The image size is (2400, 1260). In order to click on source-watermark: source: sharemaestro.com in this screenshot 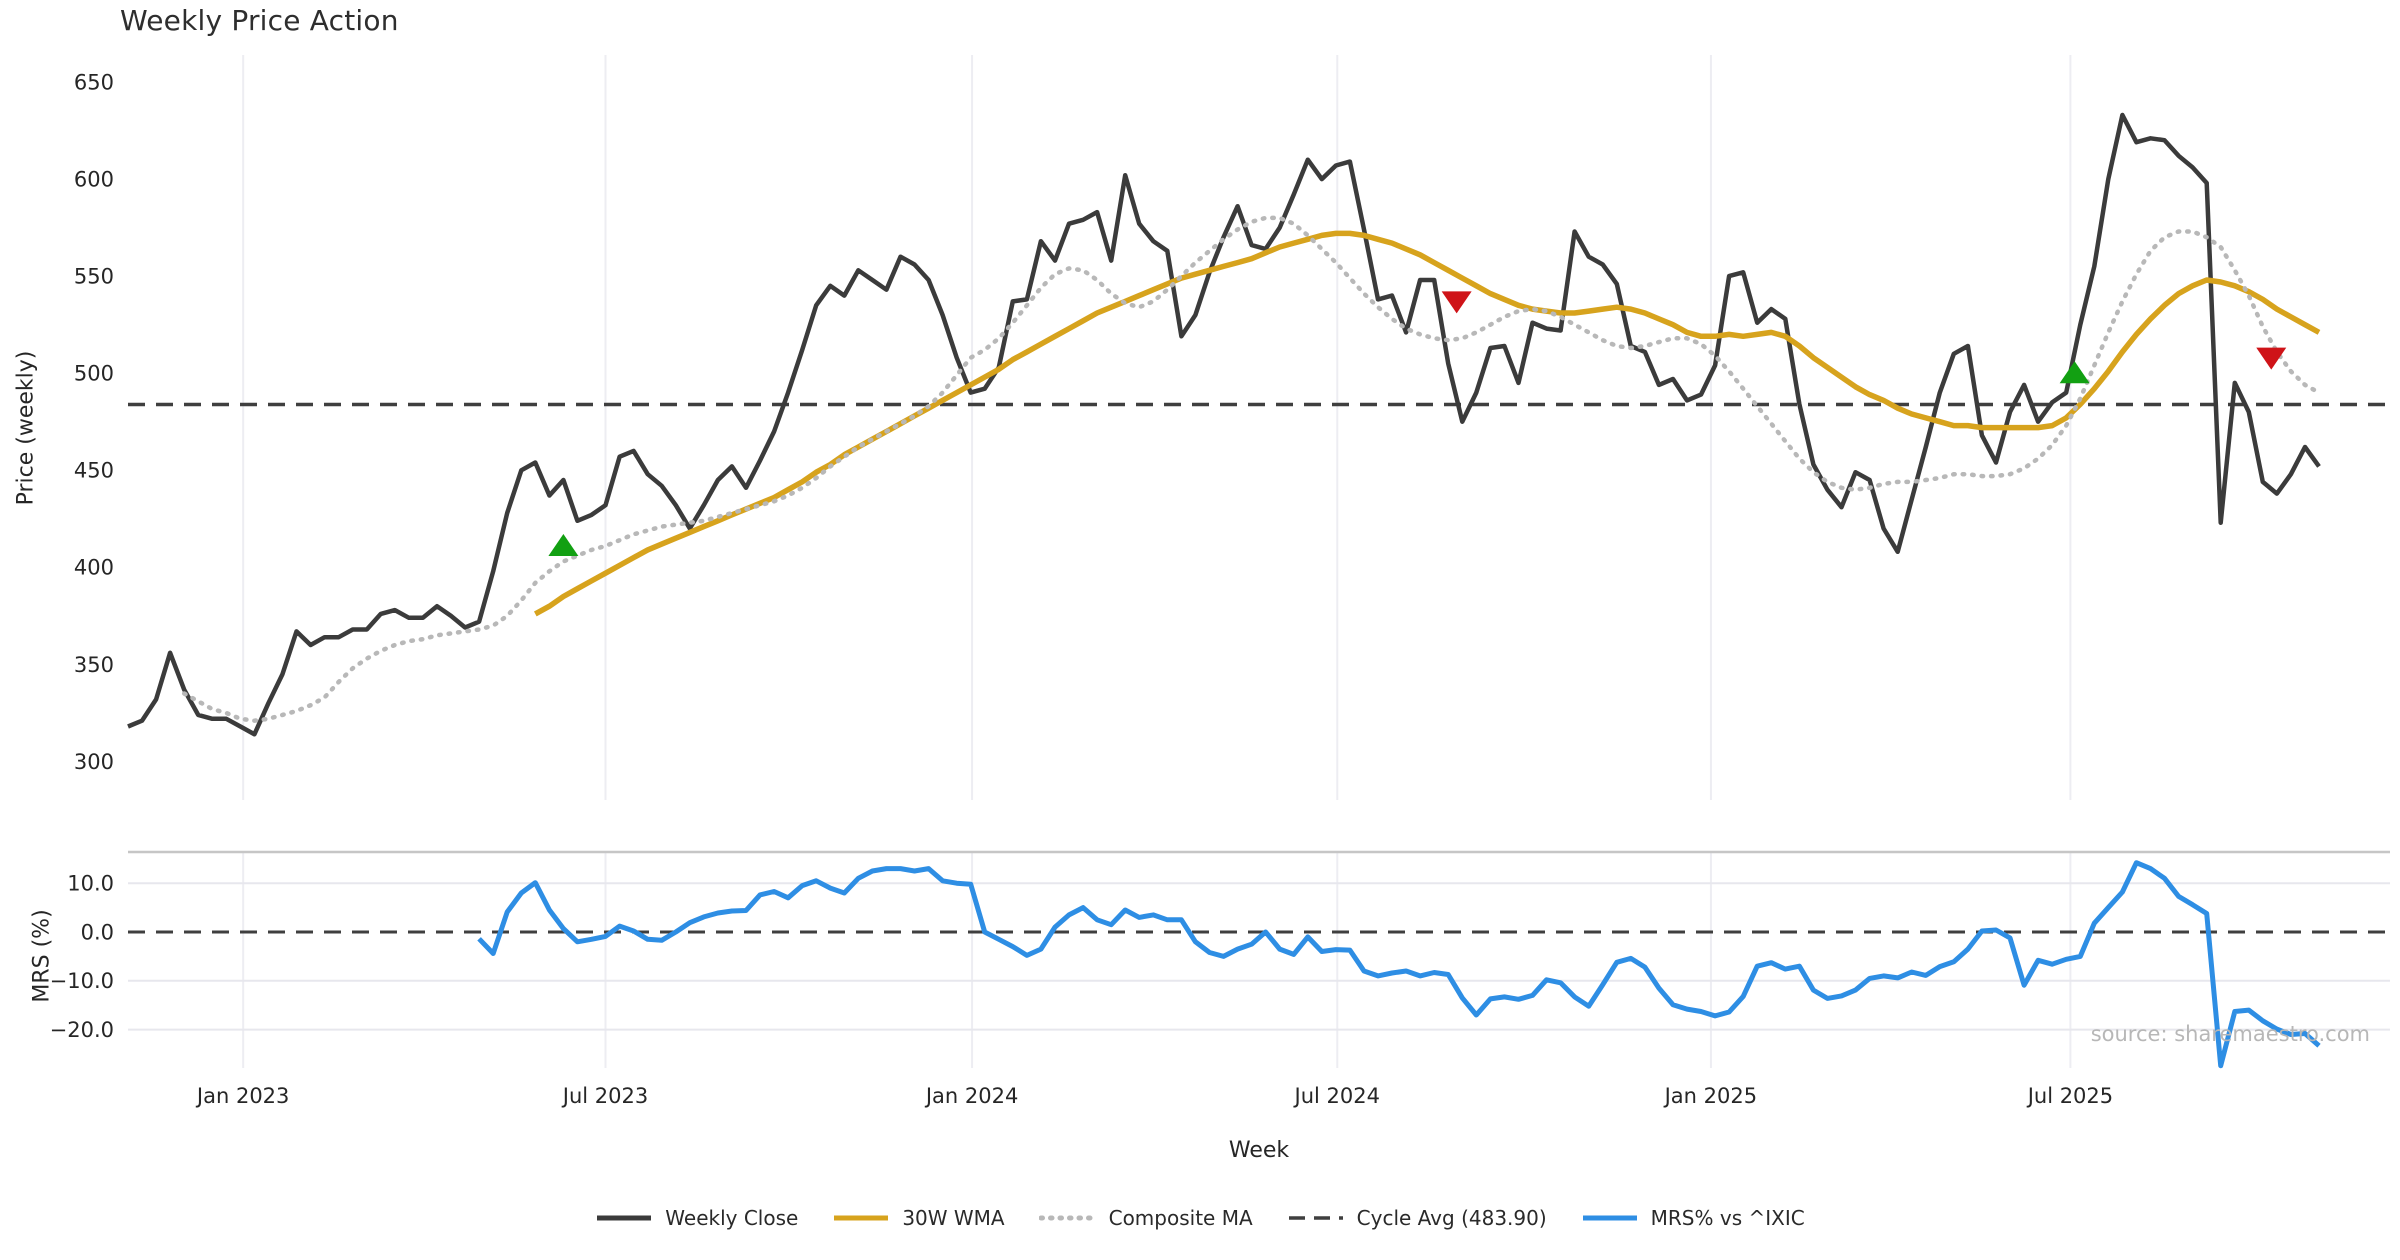, I will do `click(2230, 1034)`.